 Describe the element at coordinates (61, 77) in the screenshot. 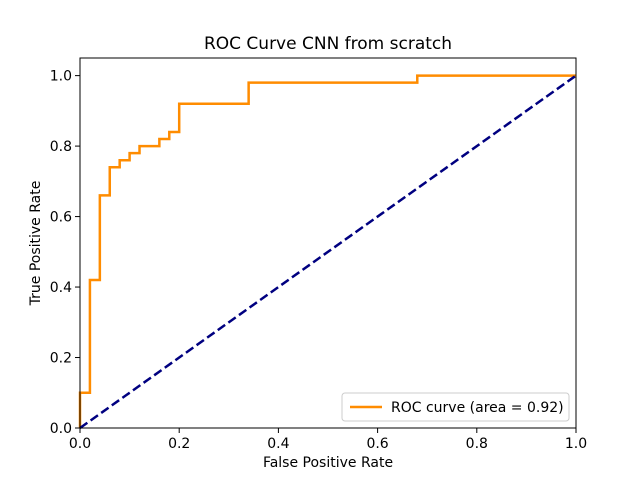

I see `y-tick-label: 1.0` at that location.